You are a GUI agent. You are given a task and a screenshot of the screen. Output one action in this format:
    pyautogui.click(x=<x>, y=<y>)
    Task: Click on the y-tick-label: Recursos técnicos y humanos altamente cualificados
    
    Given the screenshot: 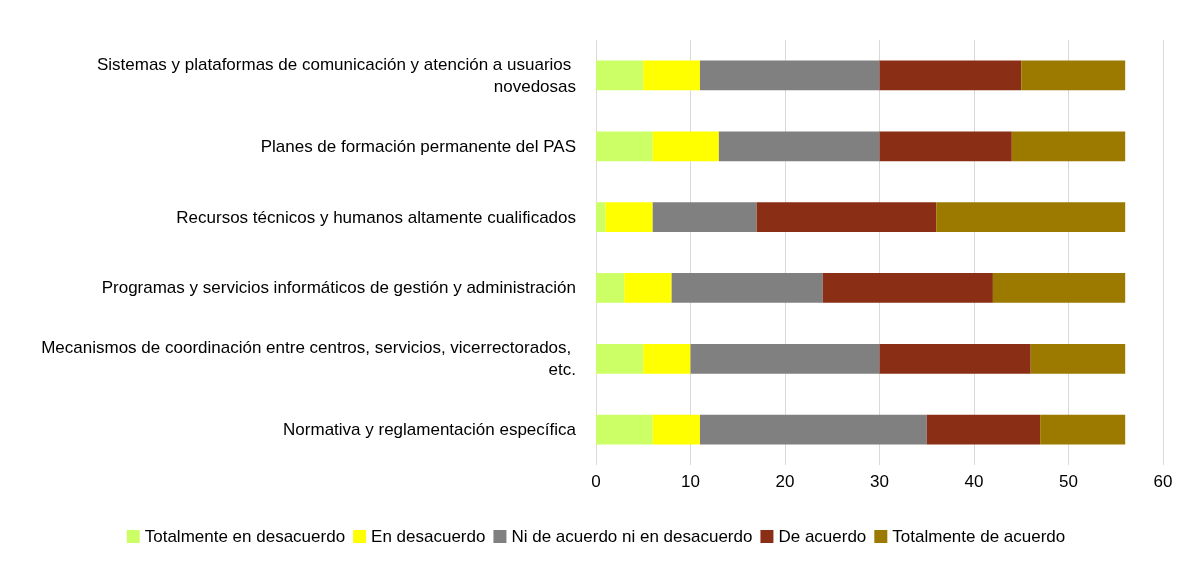 What is the action you would take?
    pyautogui.click(x=376, y=217)
    